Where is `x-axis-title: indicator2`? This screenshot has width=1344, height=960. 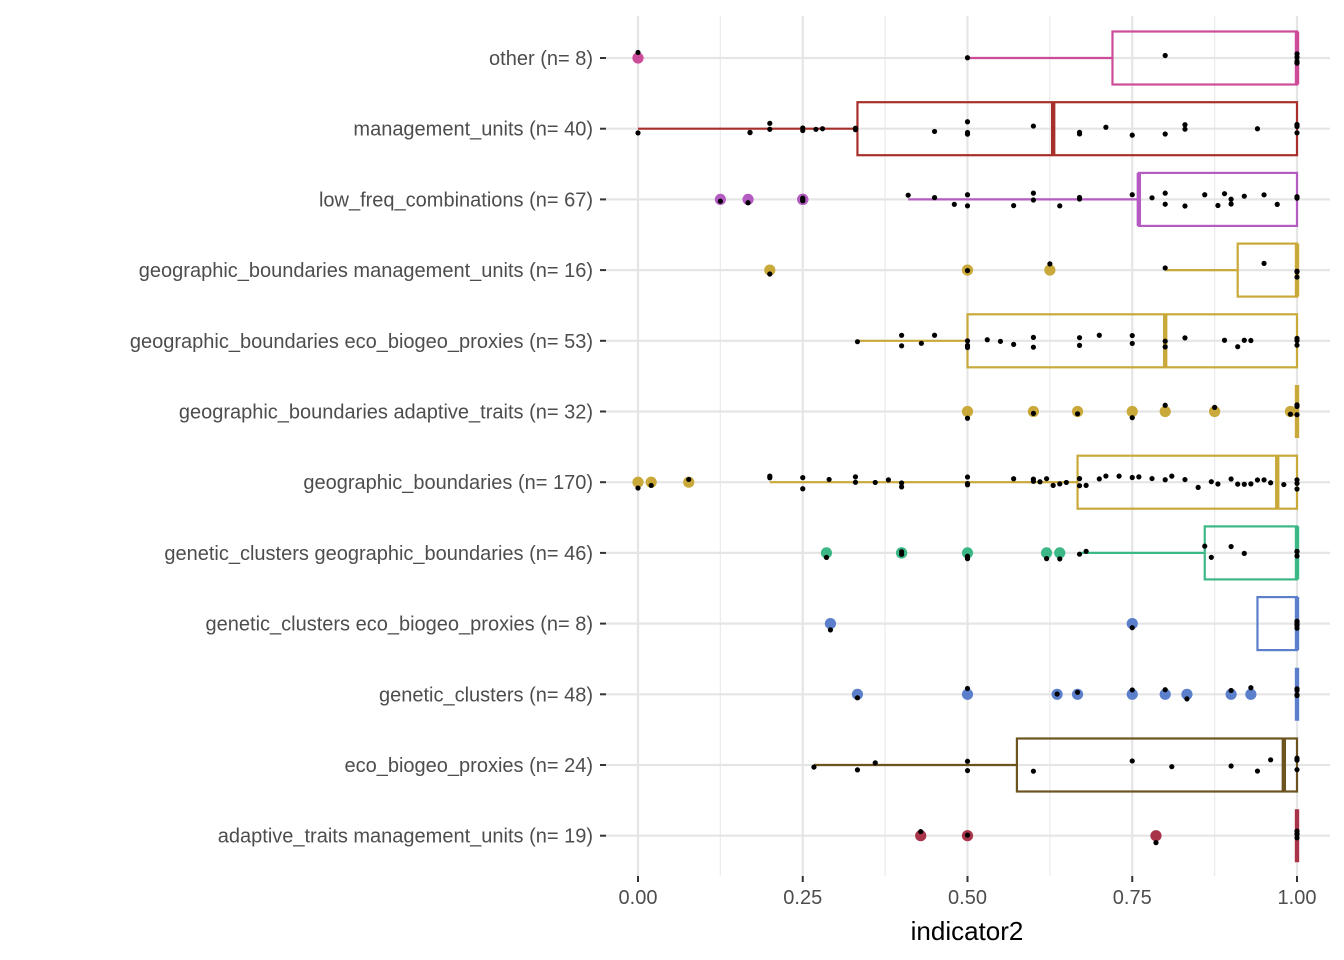
x-axis-title: indicator2 is located at coordinates (967, 931).